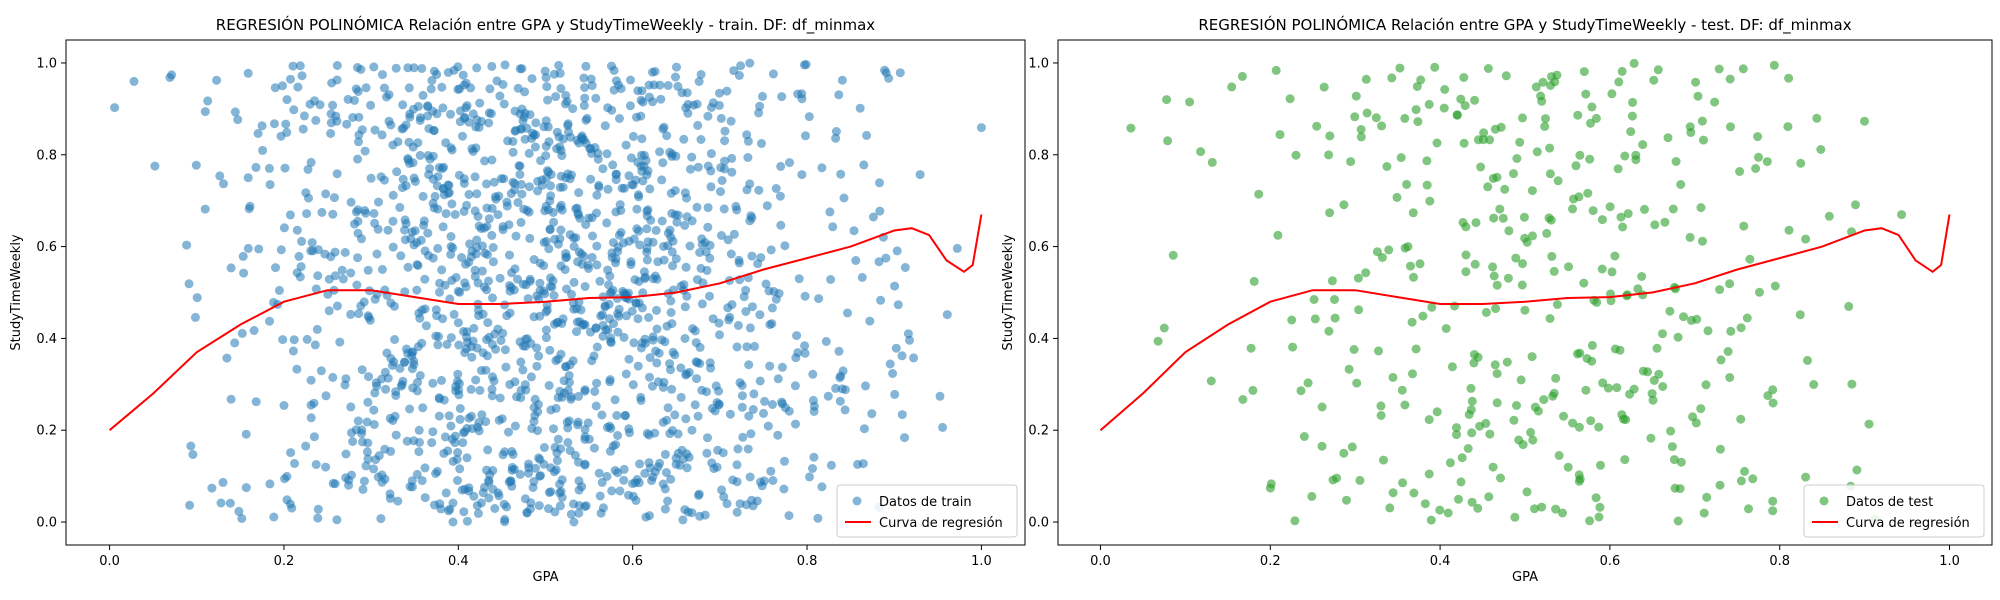 Image resolution: width=2000 pixels, height=600 pixels. What do you see at coordinates (632, 561) in the screenshot?
I see `x-tick-label: 0.6` at bounding box center [632, 561].